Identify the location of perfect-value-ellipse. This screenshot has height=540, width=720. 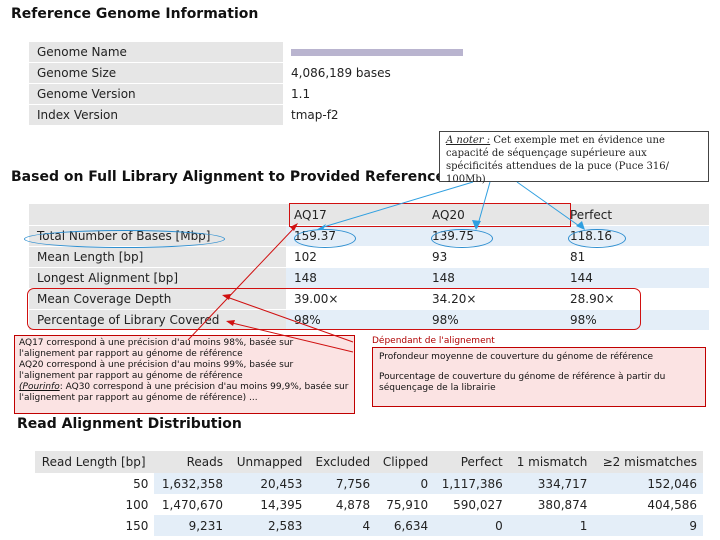
(597, 238).